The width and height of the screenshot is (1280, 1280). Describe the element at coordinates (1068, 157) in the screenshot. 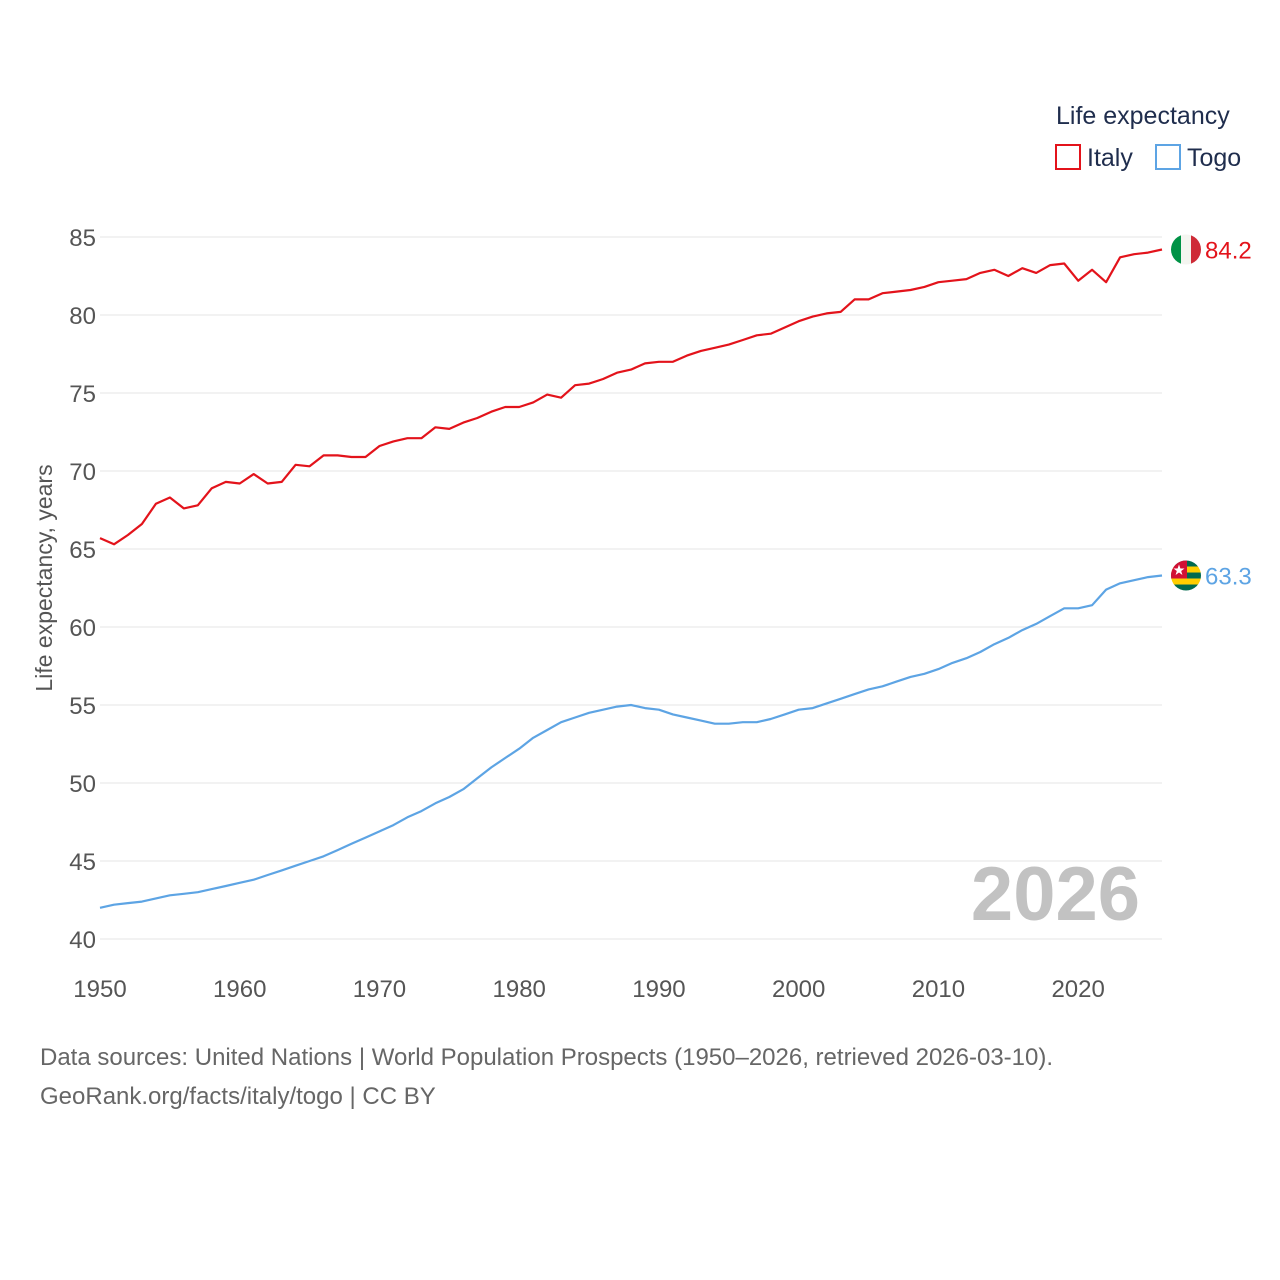

I see `legend-swatch-italy` at that location.